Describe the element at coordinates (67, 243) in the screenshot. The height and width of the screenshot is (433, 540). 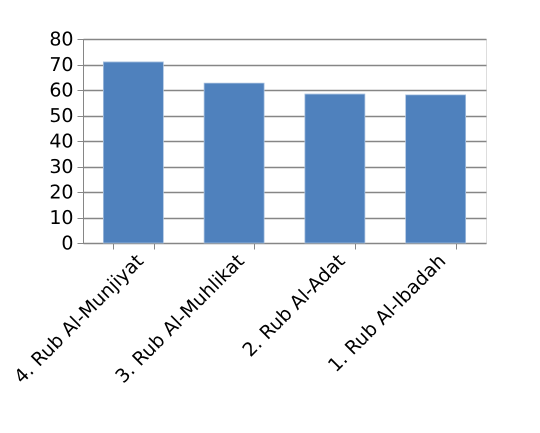
I see `y-tick-label: 0` at that location.